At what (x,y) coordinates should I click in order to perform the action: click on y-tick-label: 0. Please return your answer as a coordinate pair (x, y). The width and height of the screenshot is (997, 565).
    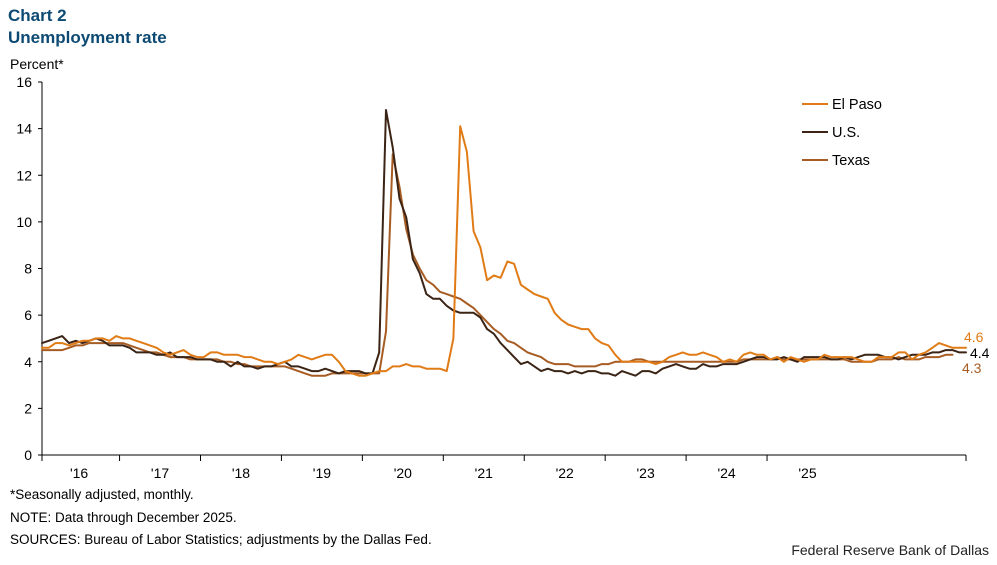
    Looking at the image, I should click on (28, 455).